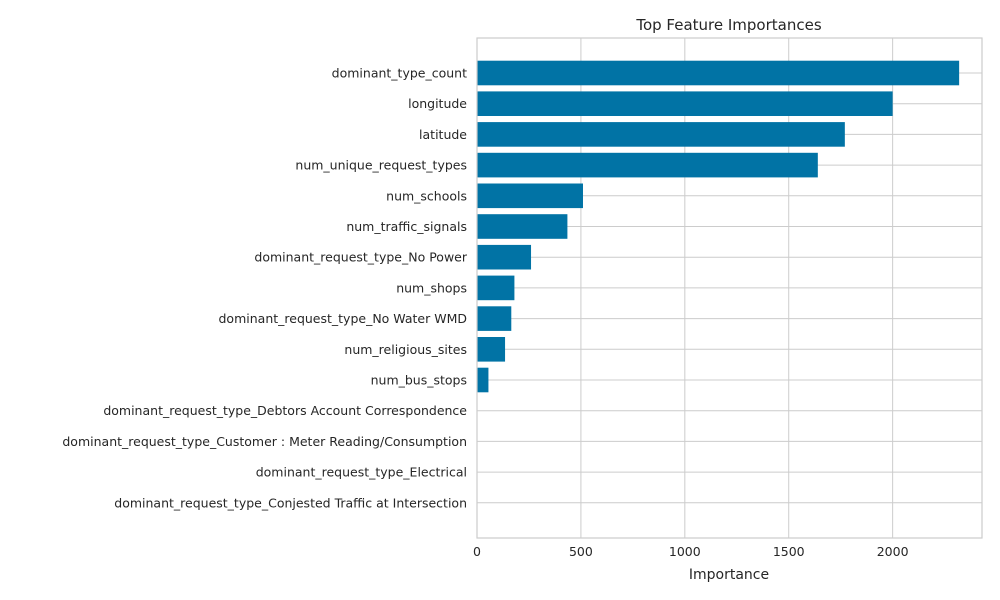 This screenshot has height=600, width=1000. I want to click on y-tick-label: num_traffic_signals, so click(406, 226).